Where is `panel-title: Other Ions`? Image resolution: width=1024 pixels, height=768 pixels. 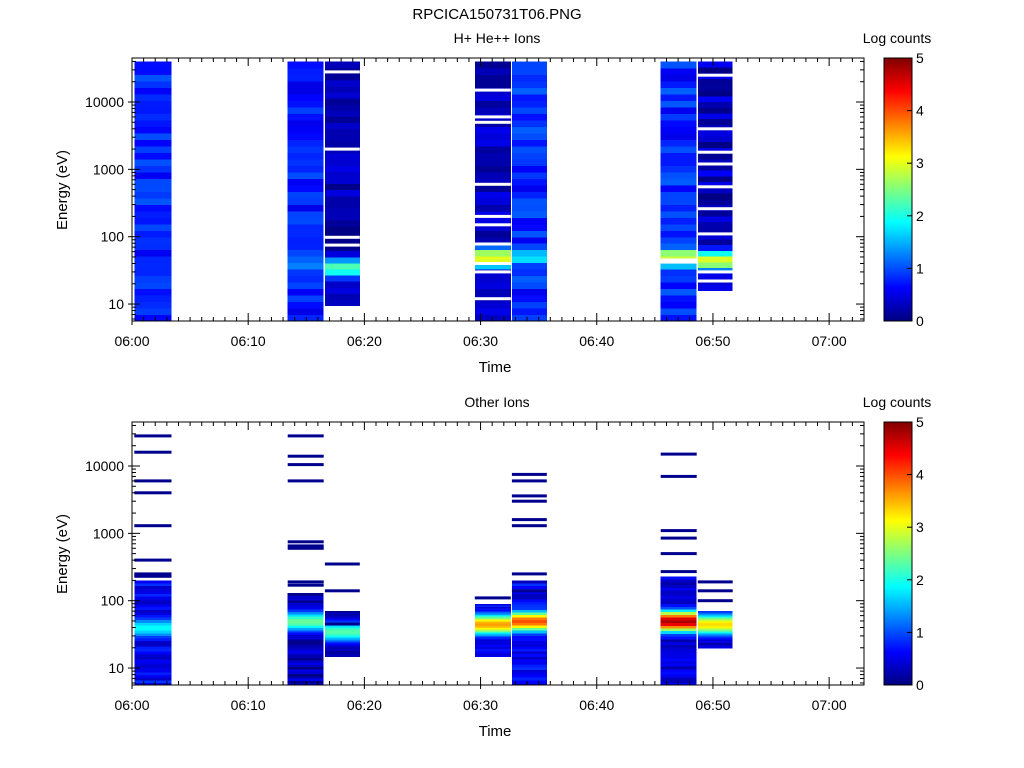 panel-title: Other Ions is located at coordinates (496, 402).